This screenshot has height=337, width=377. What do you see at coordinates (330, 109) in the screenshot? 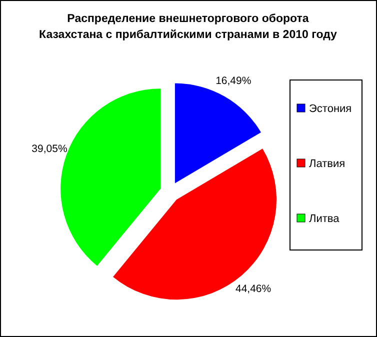
I see `legend-label: Эстония` at bounding box center [330, 109].